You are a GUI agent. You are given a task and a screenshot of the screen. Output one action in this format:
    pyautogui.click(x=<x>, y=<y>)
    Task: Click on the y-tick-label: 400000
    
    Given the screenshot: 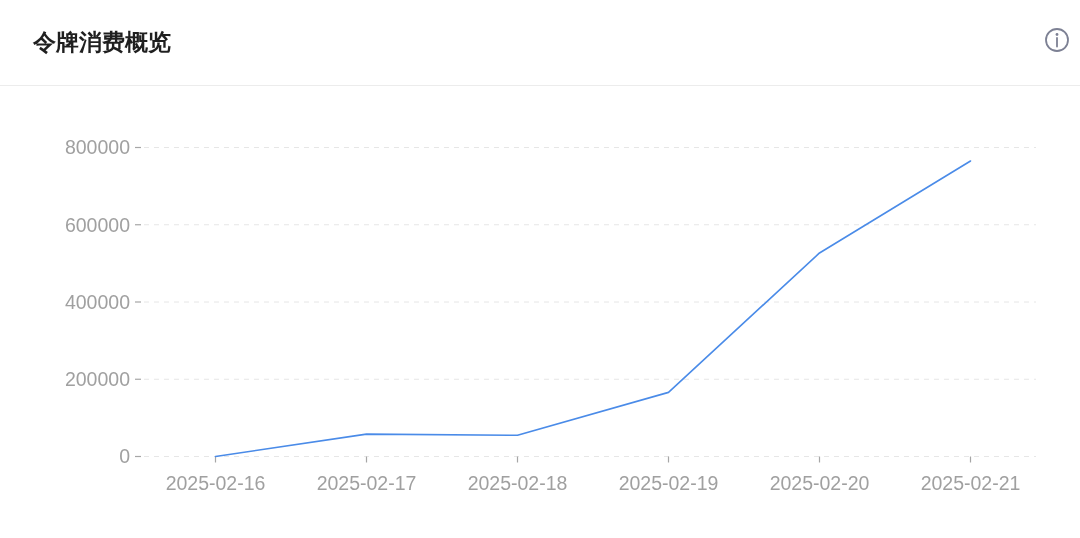 What is the action you would take?
    pyautogui.click(x=97, y=301)
    